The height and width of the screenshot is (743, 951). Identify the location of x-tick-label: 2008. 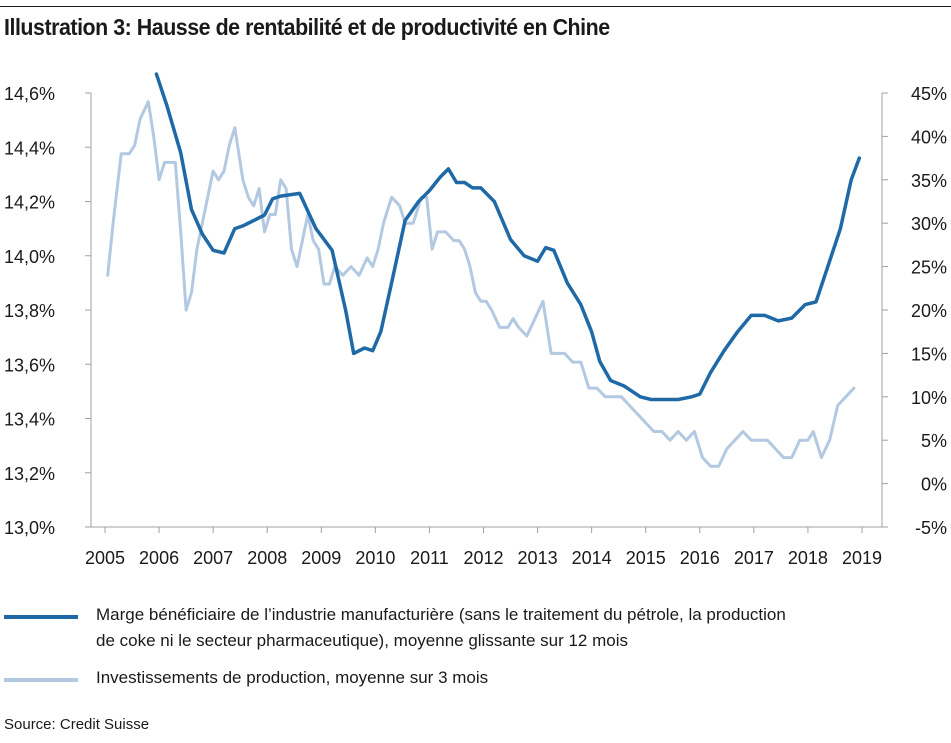
(267, 558).